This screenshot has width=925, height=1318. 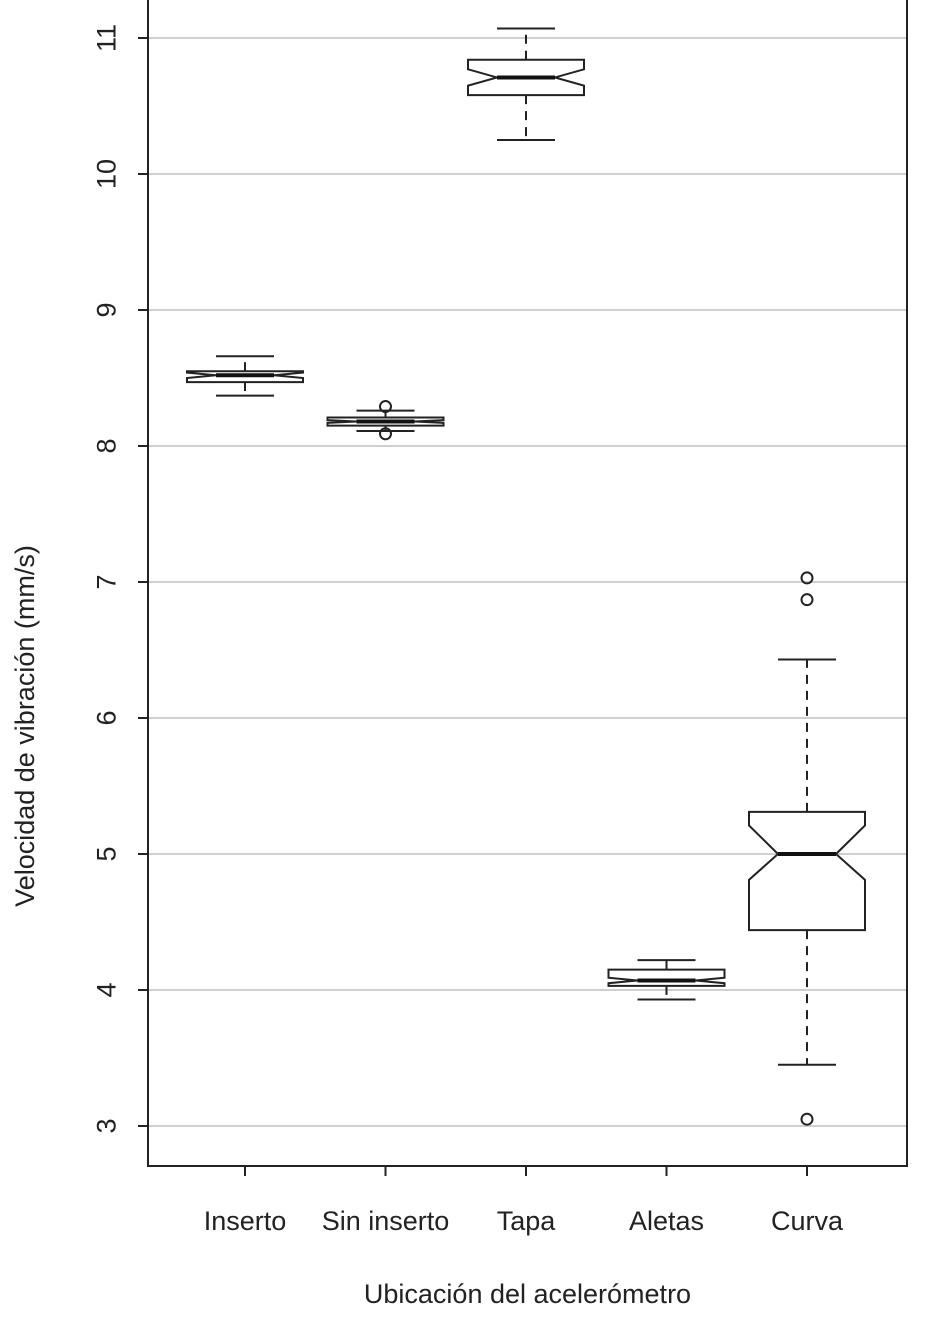 What do you see at coordinates (106, 581) in the screenshot?
I see `y-tick-label: 7` at bounding box center [106, 581].